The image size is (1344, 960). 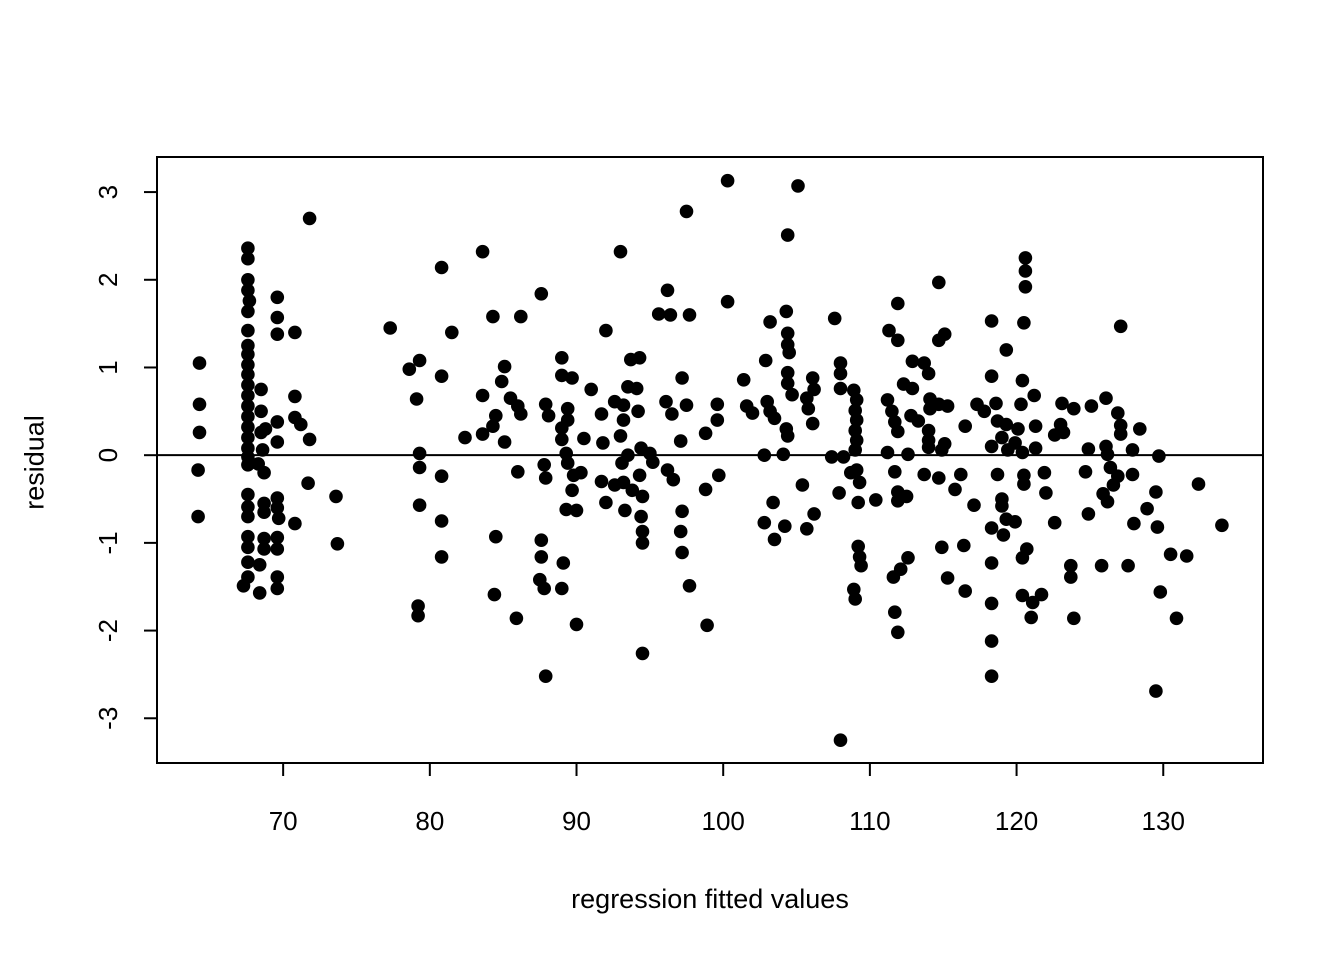 I want to click on x-tick-label: 100, so click(x=723, y=821).